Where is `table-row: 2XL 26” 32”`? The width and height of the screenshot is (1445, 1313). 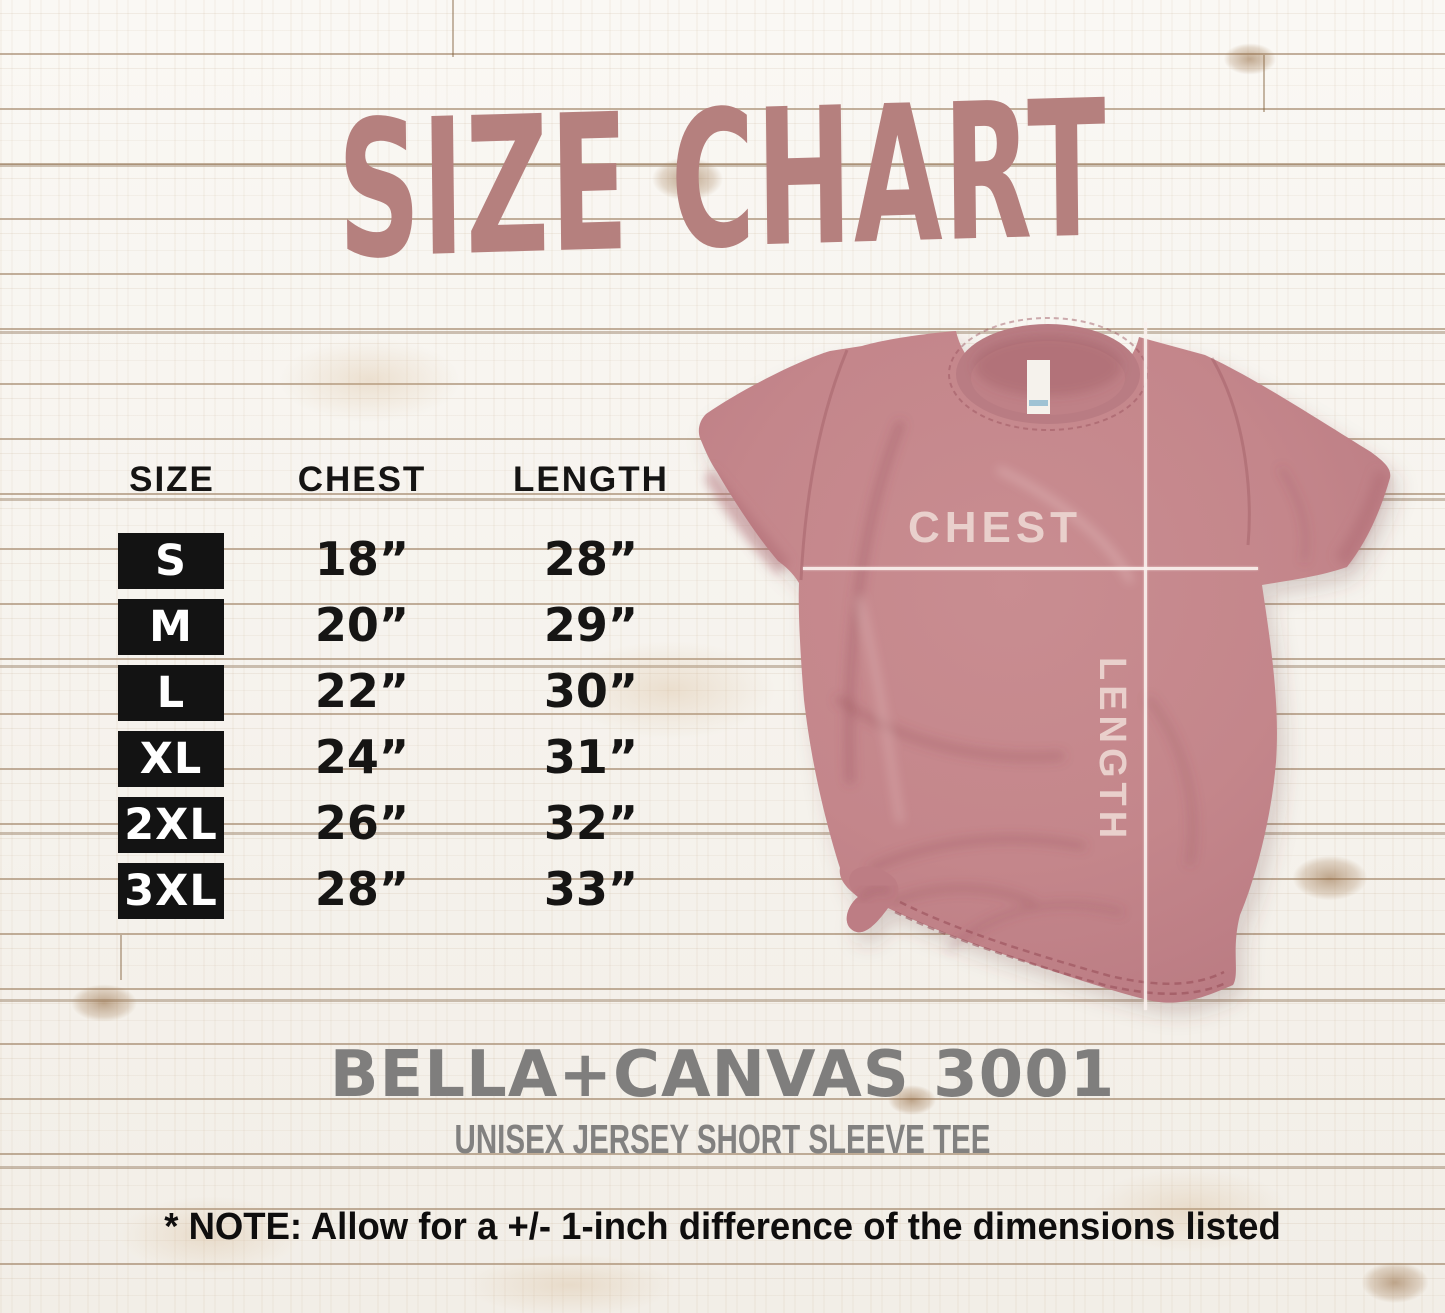 table-row: 2XL 26” 32” is located at coordinates (350, 825).